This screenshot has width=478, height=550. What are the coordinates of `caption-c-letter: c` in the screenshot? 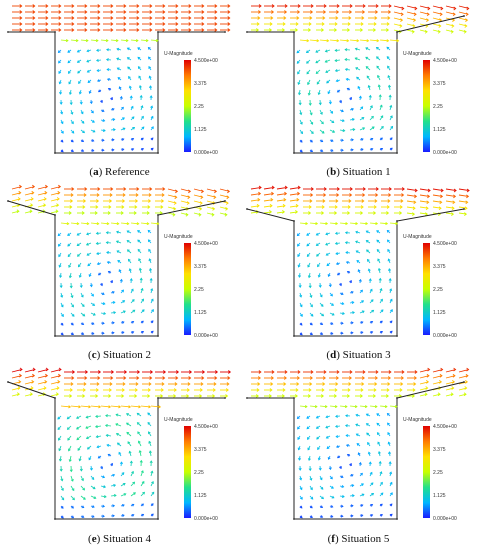 It's located at (94, 355).